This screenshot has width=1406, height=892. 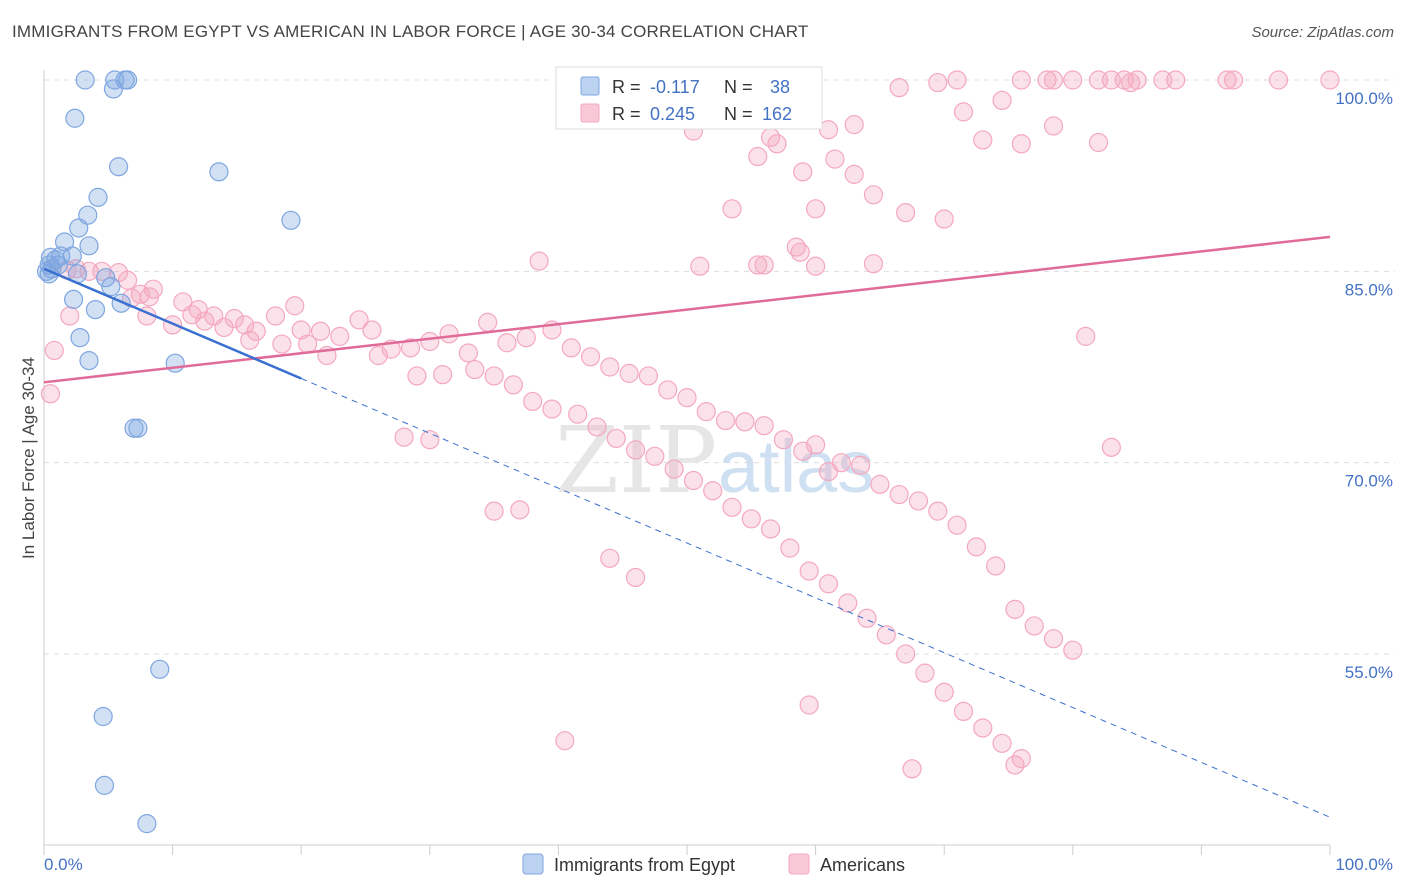 I want to click on legend-r-egypt: -0.117, so click(x=675, y=87).